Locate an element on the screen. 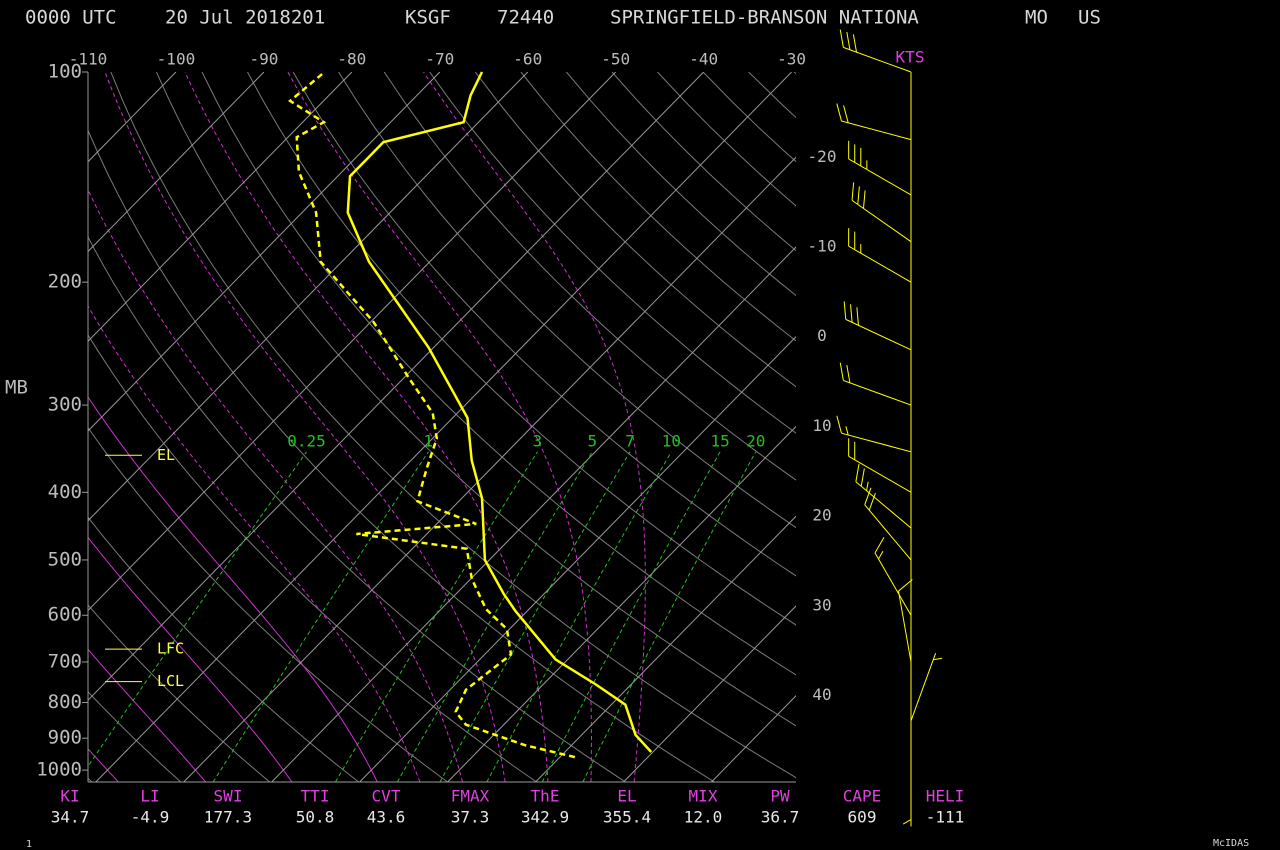 The width and height of the screenshot is (1280, 850). index-value: 50.8 is located at coordinates (315, 817).